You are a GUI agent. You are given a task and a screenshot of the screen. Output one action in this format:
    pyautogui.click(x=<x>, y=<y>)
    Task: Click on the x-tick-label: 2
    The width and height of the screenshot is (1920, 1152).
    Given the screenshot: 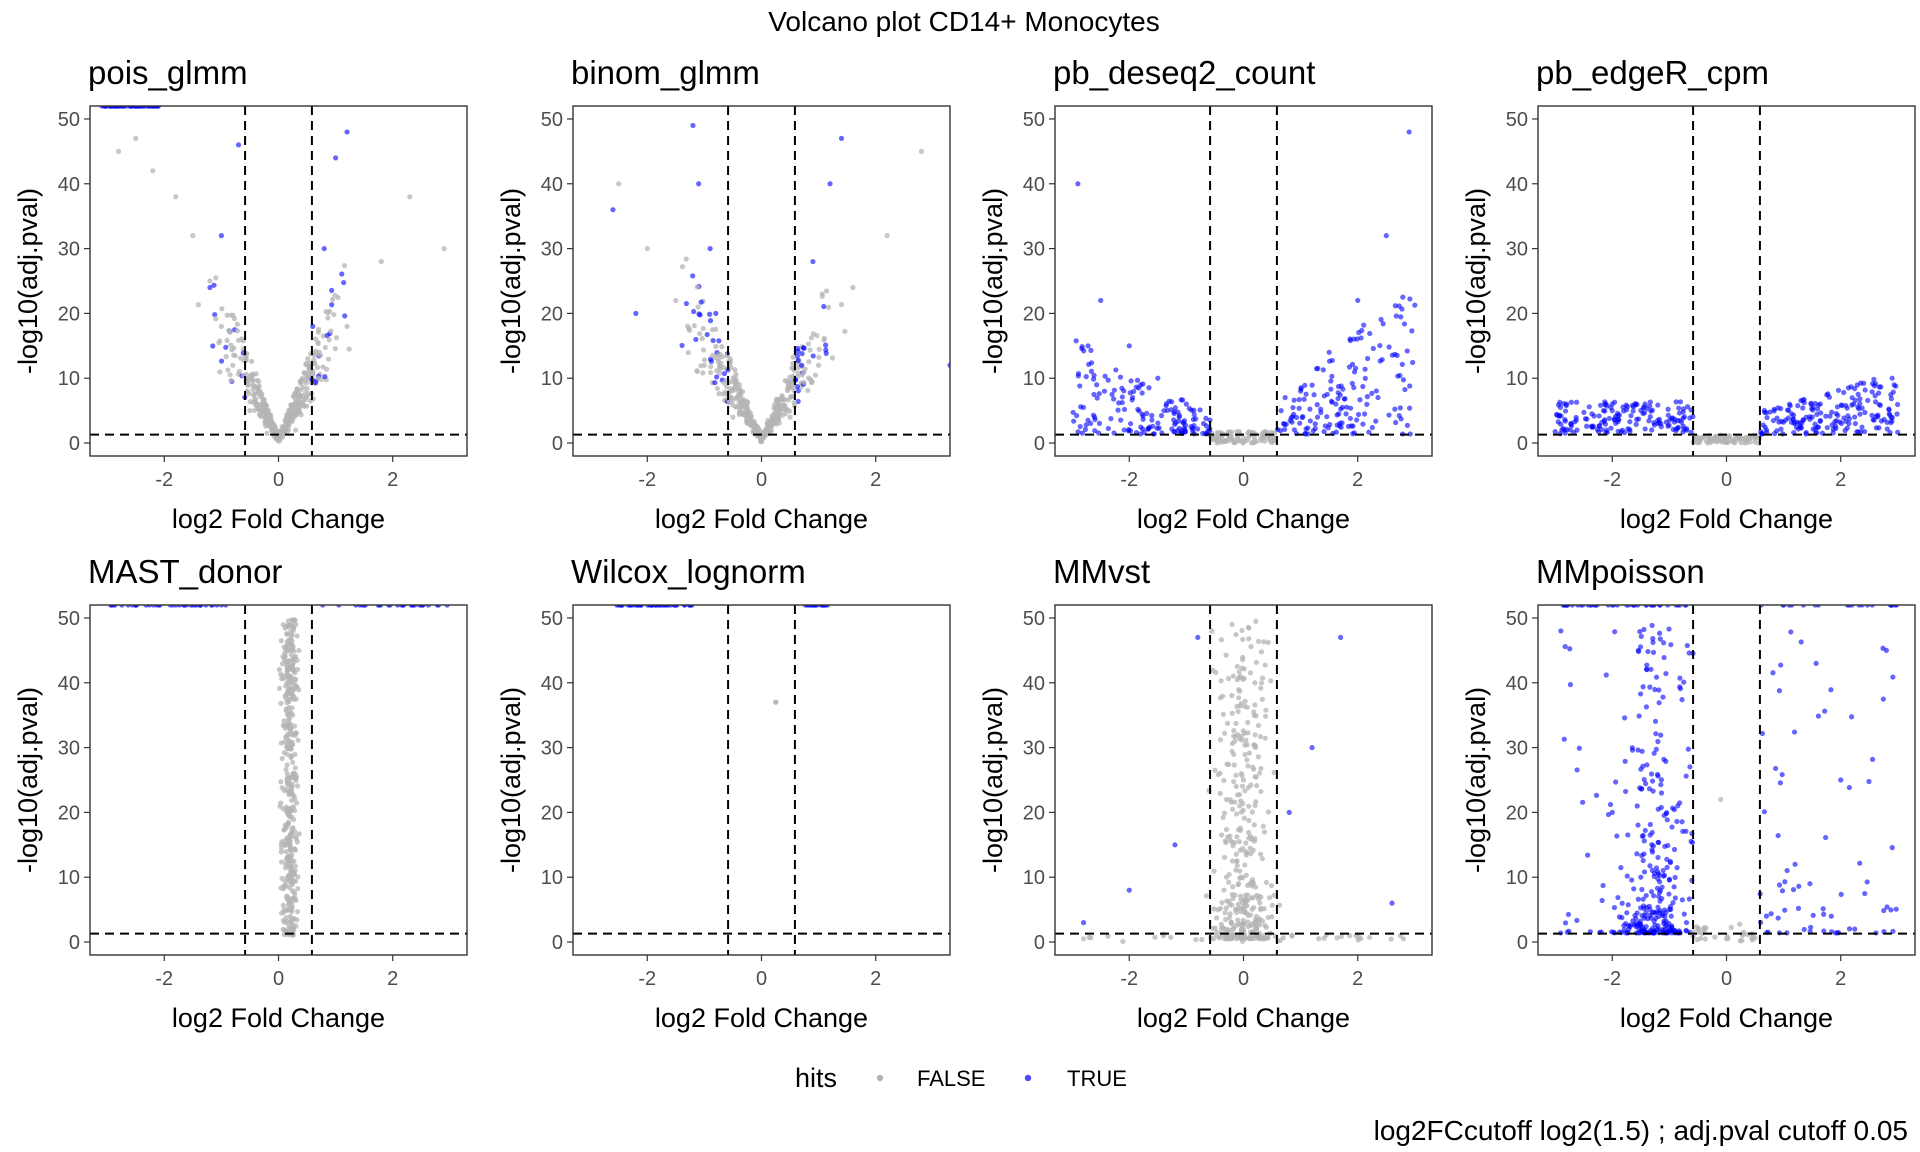 What is the action you would take?
    pyautogui.click(x=1357, y=480)
    